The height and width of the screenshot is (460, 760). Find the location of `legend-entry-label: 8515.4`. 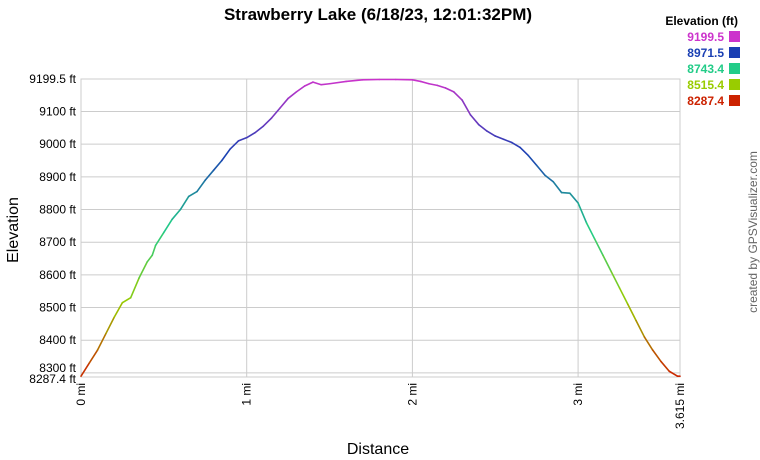

legend-entry-label: 8515.4 is located at coordinates (705, 85).